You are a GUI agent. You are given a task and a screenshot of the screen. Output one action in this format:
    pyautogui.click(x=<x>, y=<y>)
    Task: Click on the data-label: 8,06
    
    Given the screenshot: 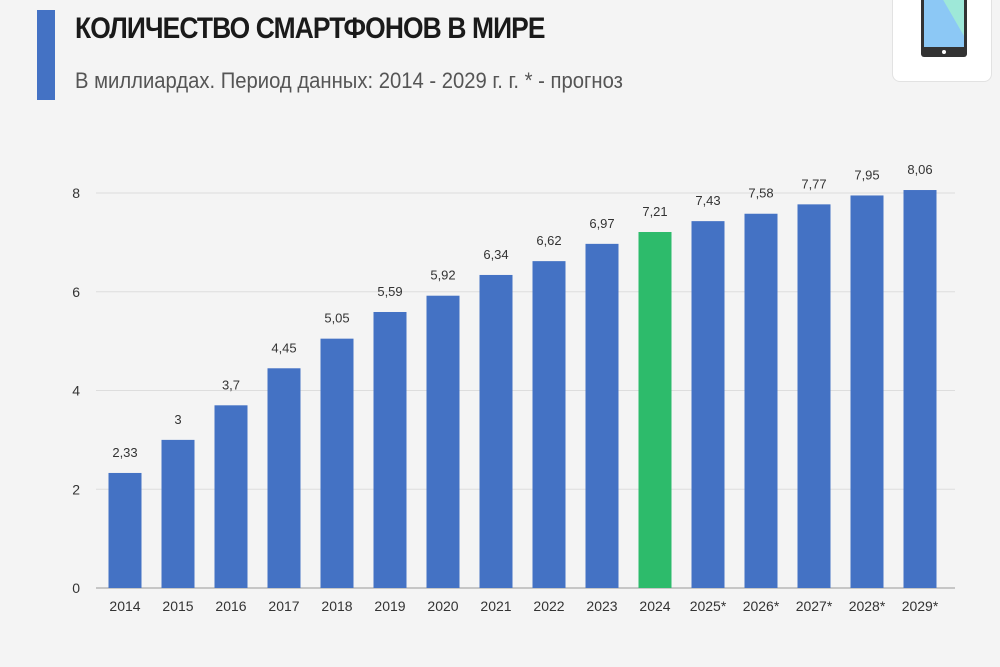 What is the action you would take?
    pyautogui.click(x=919, y=169)
    